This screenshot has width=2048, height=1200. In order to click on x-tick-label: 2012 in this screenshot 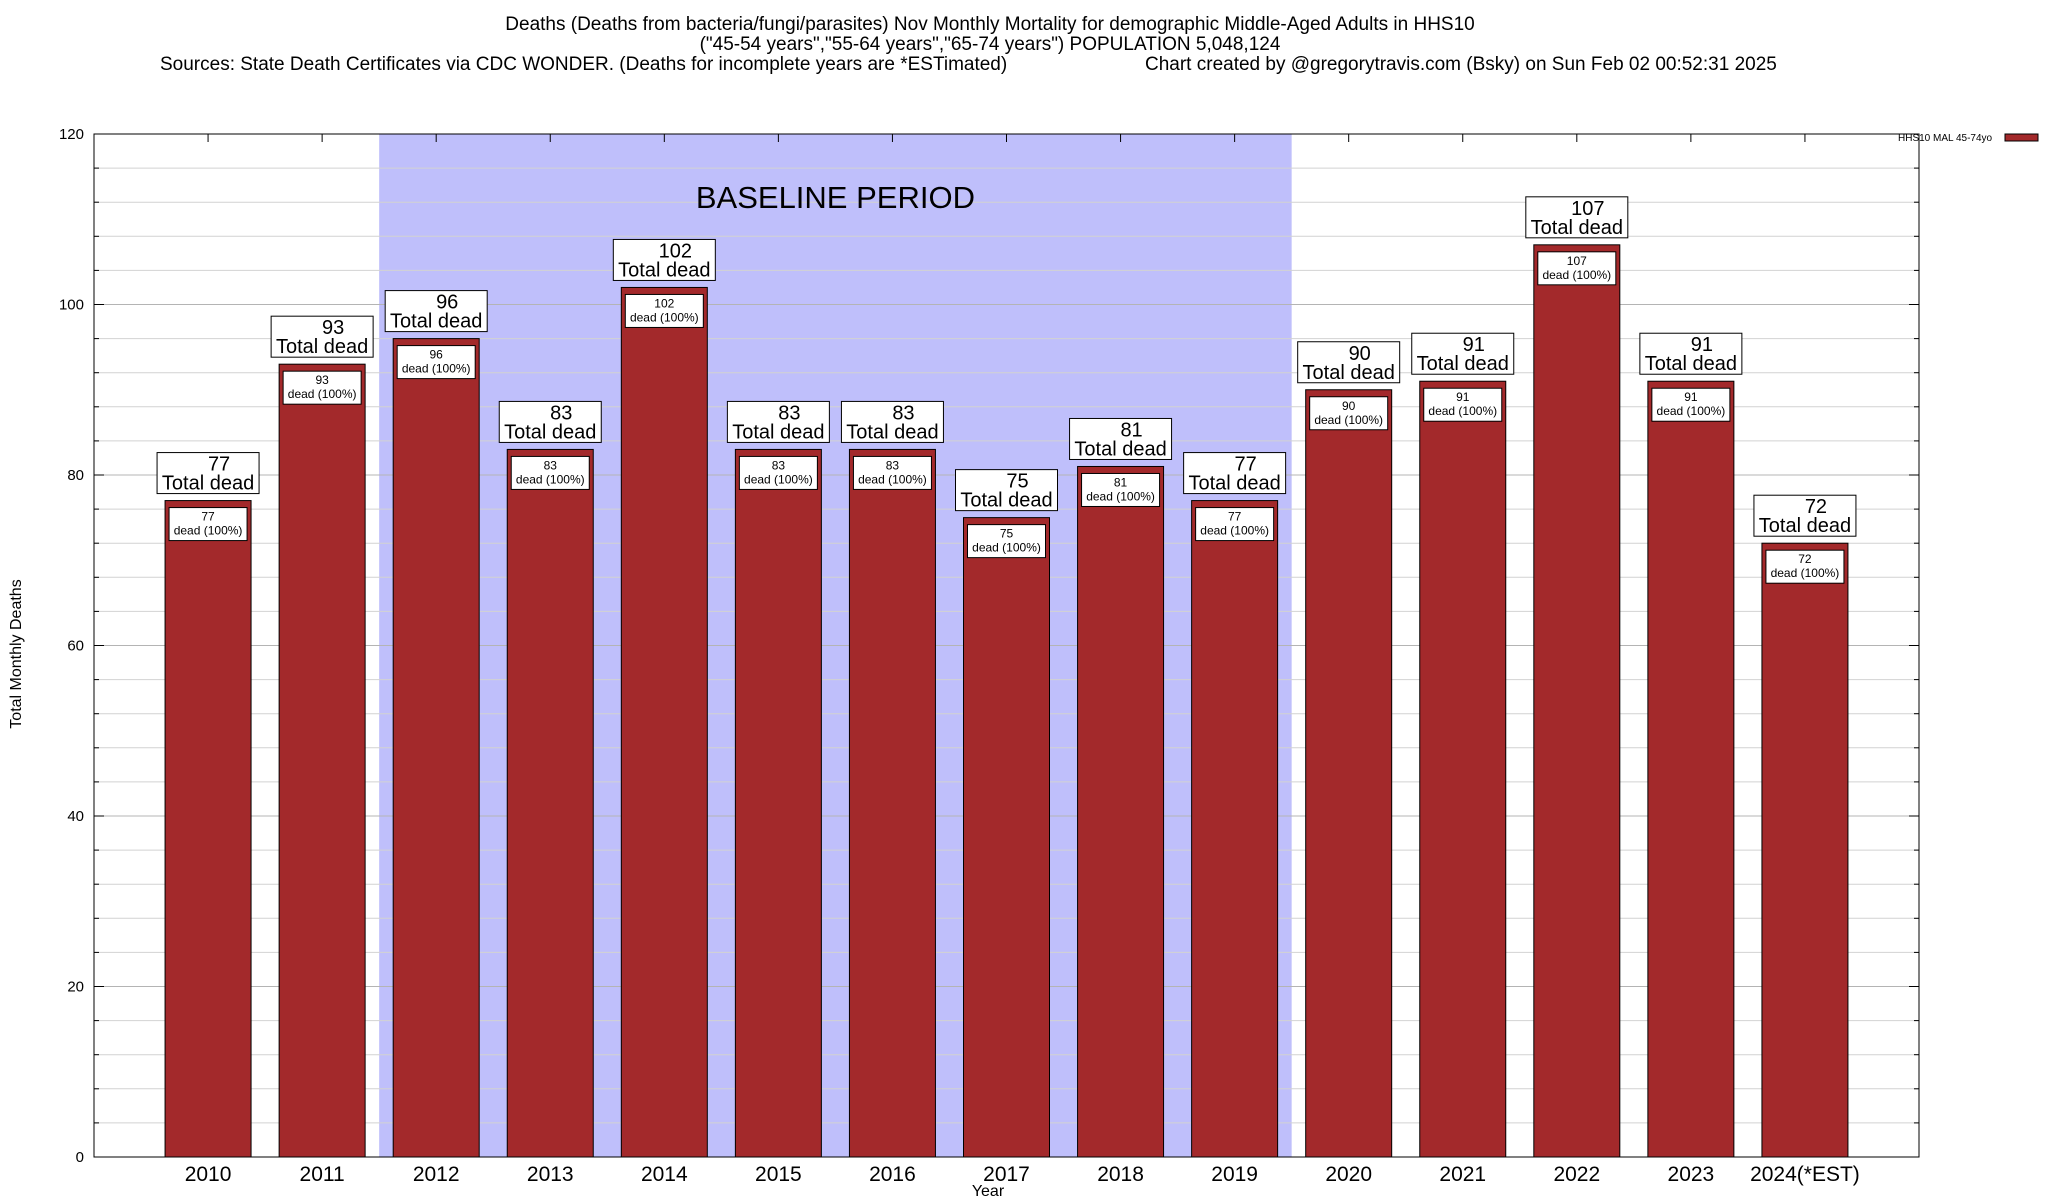, I will do `click(436, 1174)`.